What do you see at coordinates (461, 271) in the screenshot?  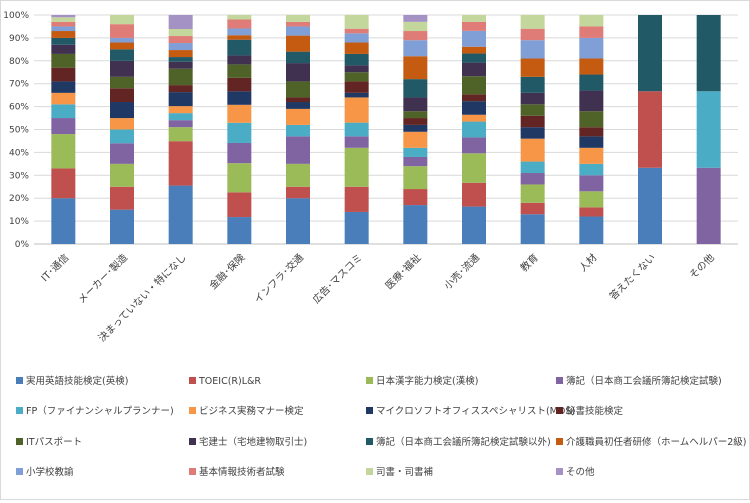 I see `x-tick-label: 小売･流通` at bounding box center [461, 271].